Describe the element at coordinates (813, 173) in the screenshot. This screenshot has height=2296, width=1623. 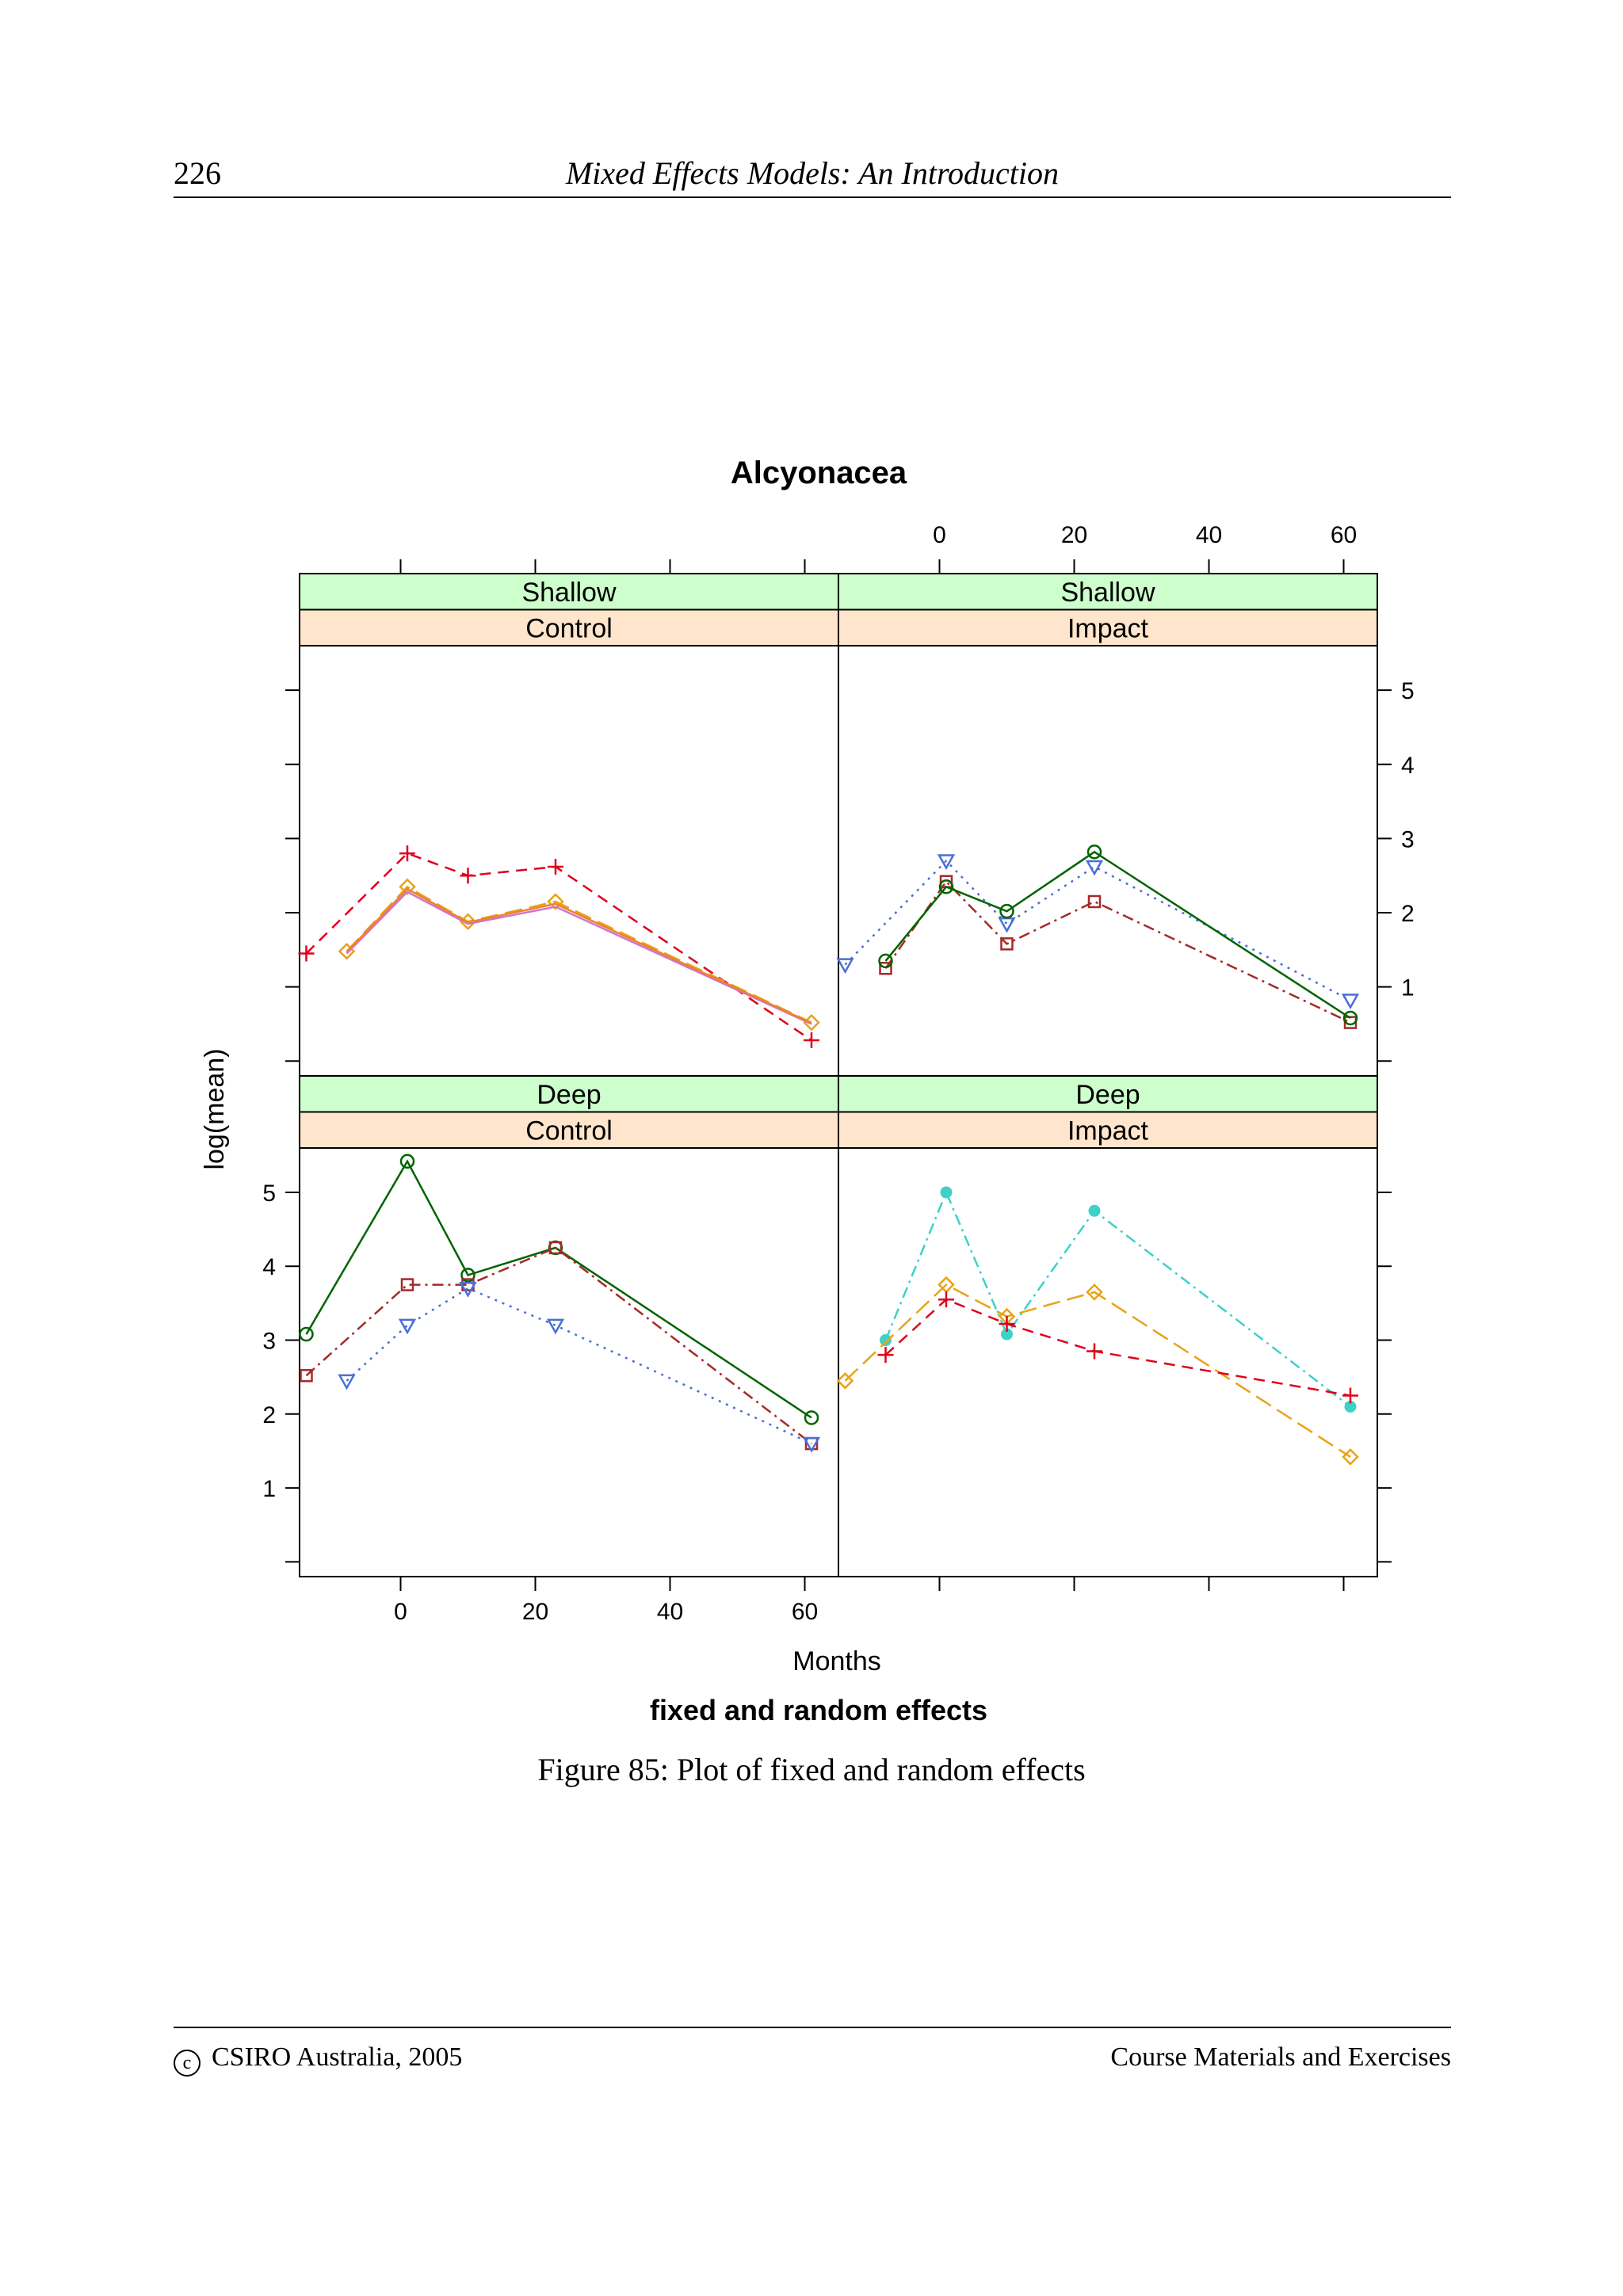
I see `running-title: Mixed Effects Models: An Introduction` at that location.